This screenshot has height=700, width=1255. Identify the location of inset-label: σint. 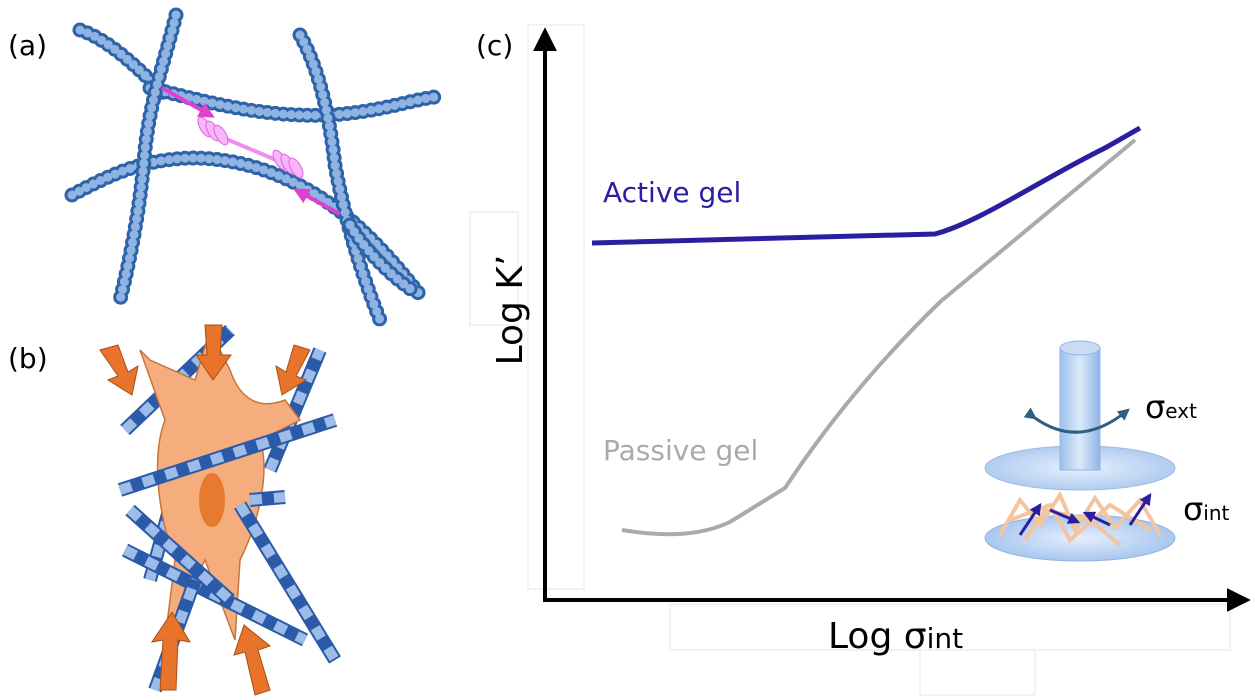
(1206, 509).